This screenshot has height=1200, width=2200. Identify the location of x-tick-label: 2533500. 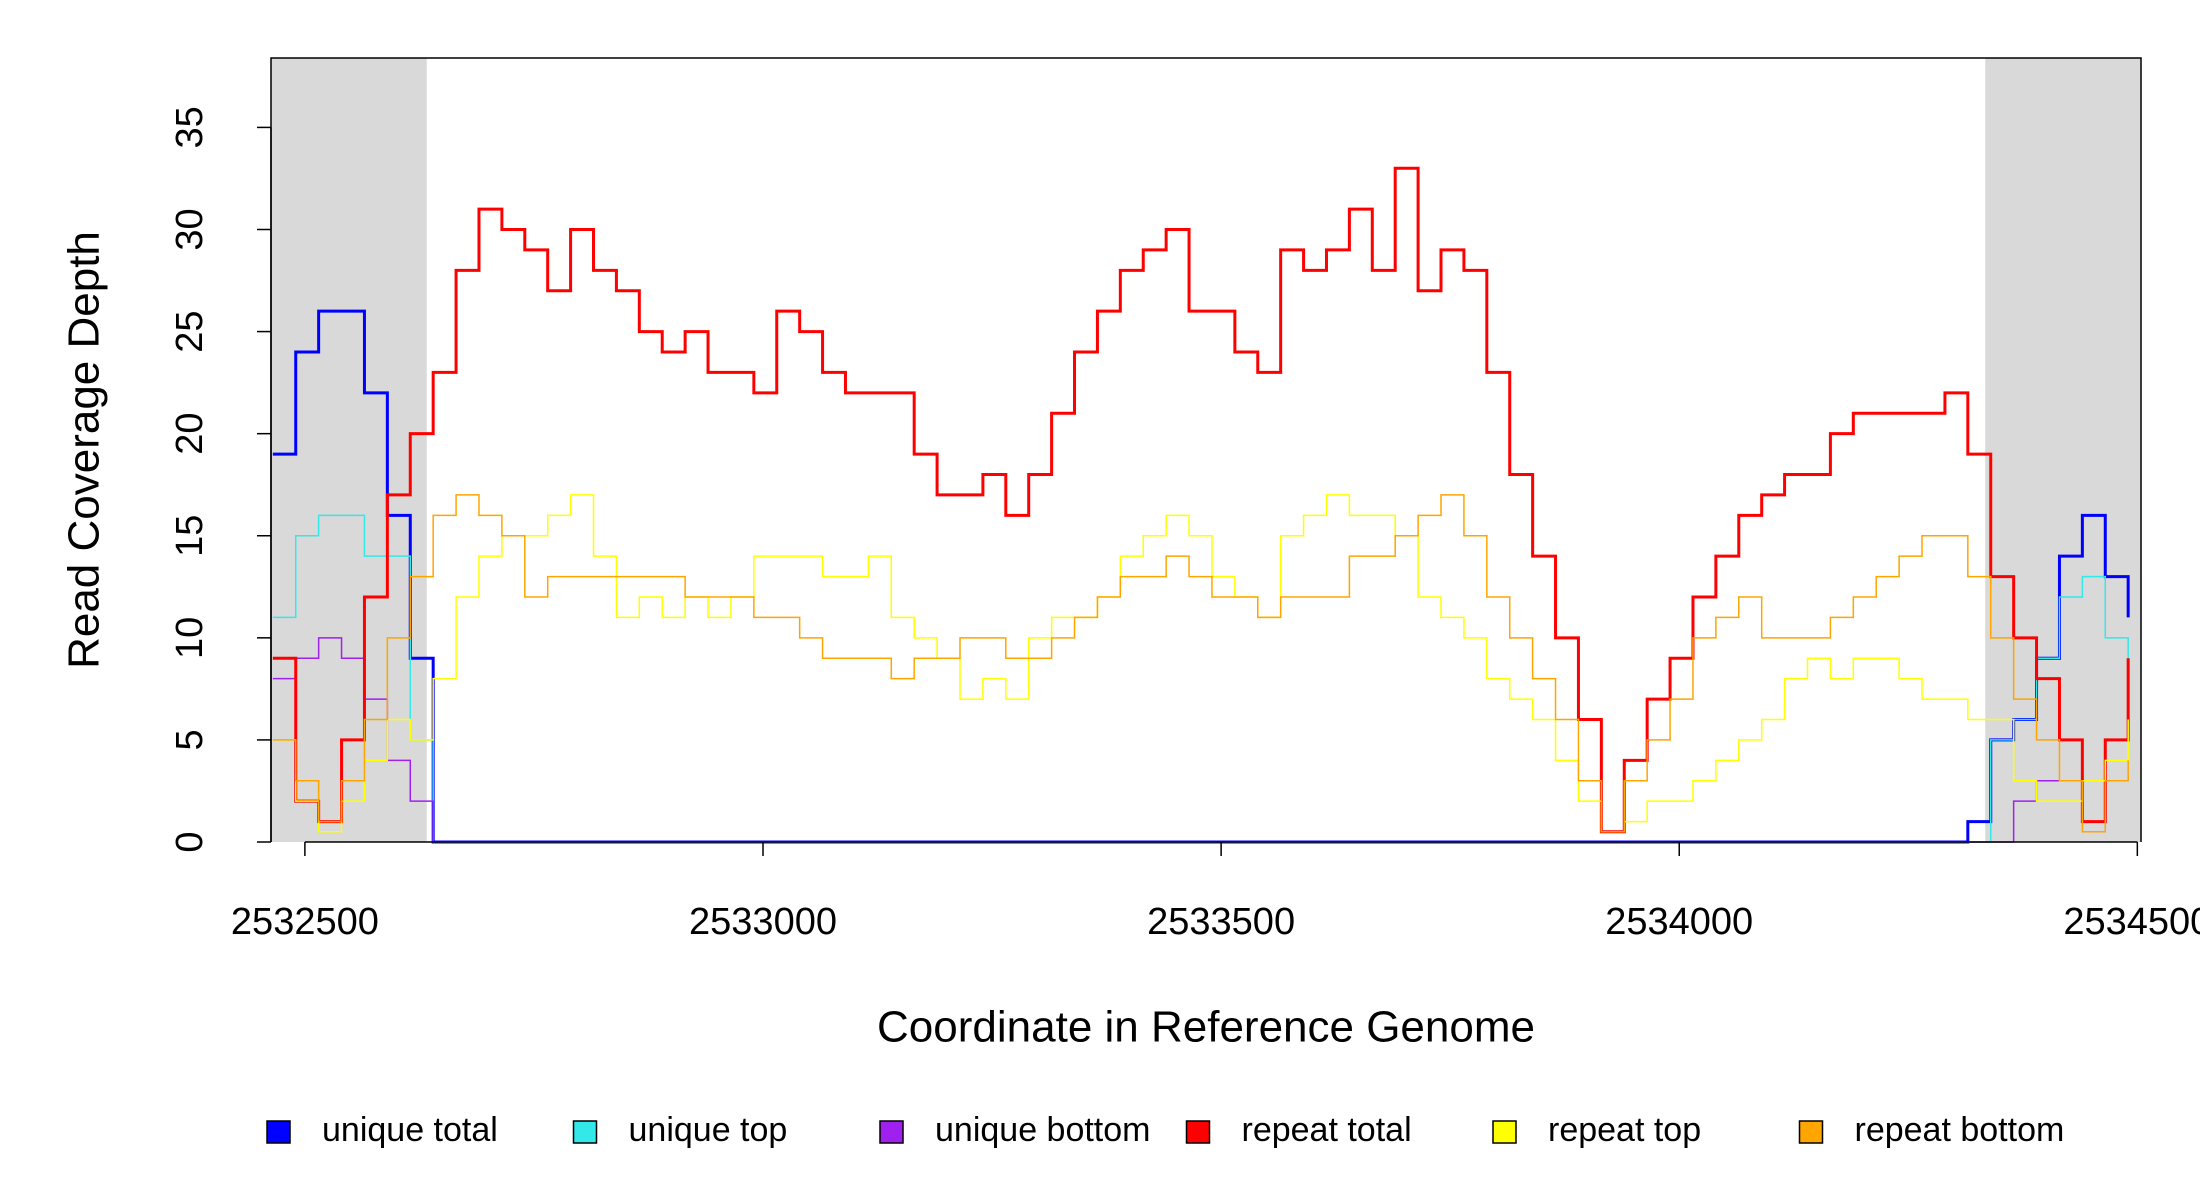
(1221, 922).